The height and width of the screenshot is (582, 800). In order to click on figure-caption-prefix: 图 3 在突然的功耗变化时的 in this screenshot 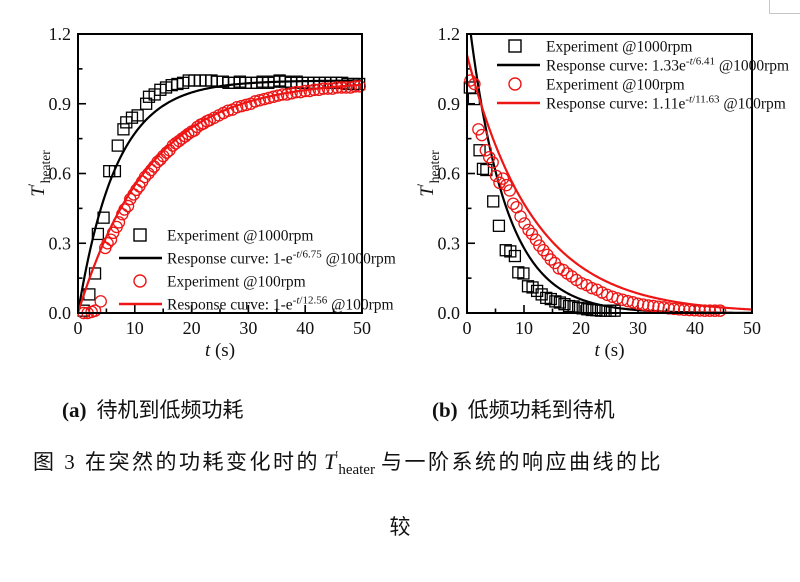, I will do `click(176, 462)`.